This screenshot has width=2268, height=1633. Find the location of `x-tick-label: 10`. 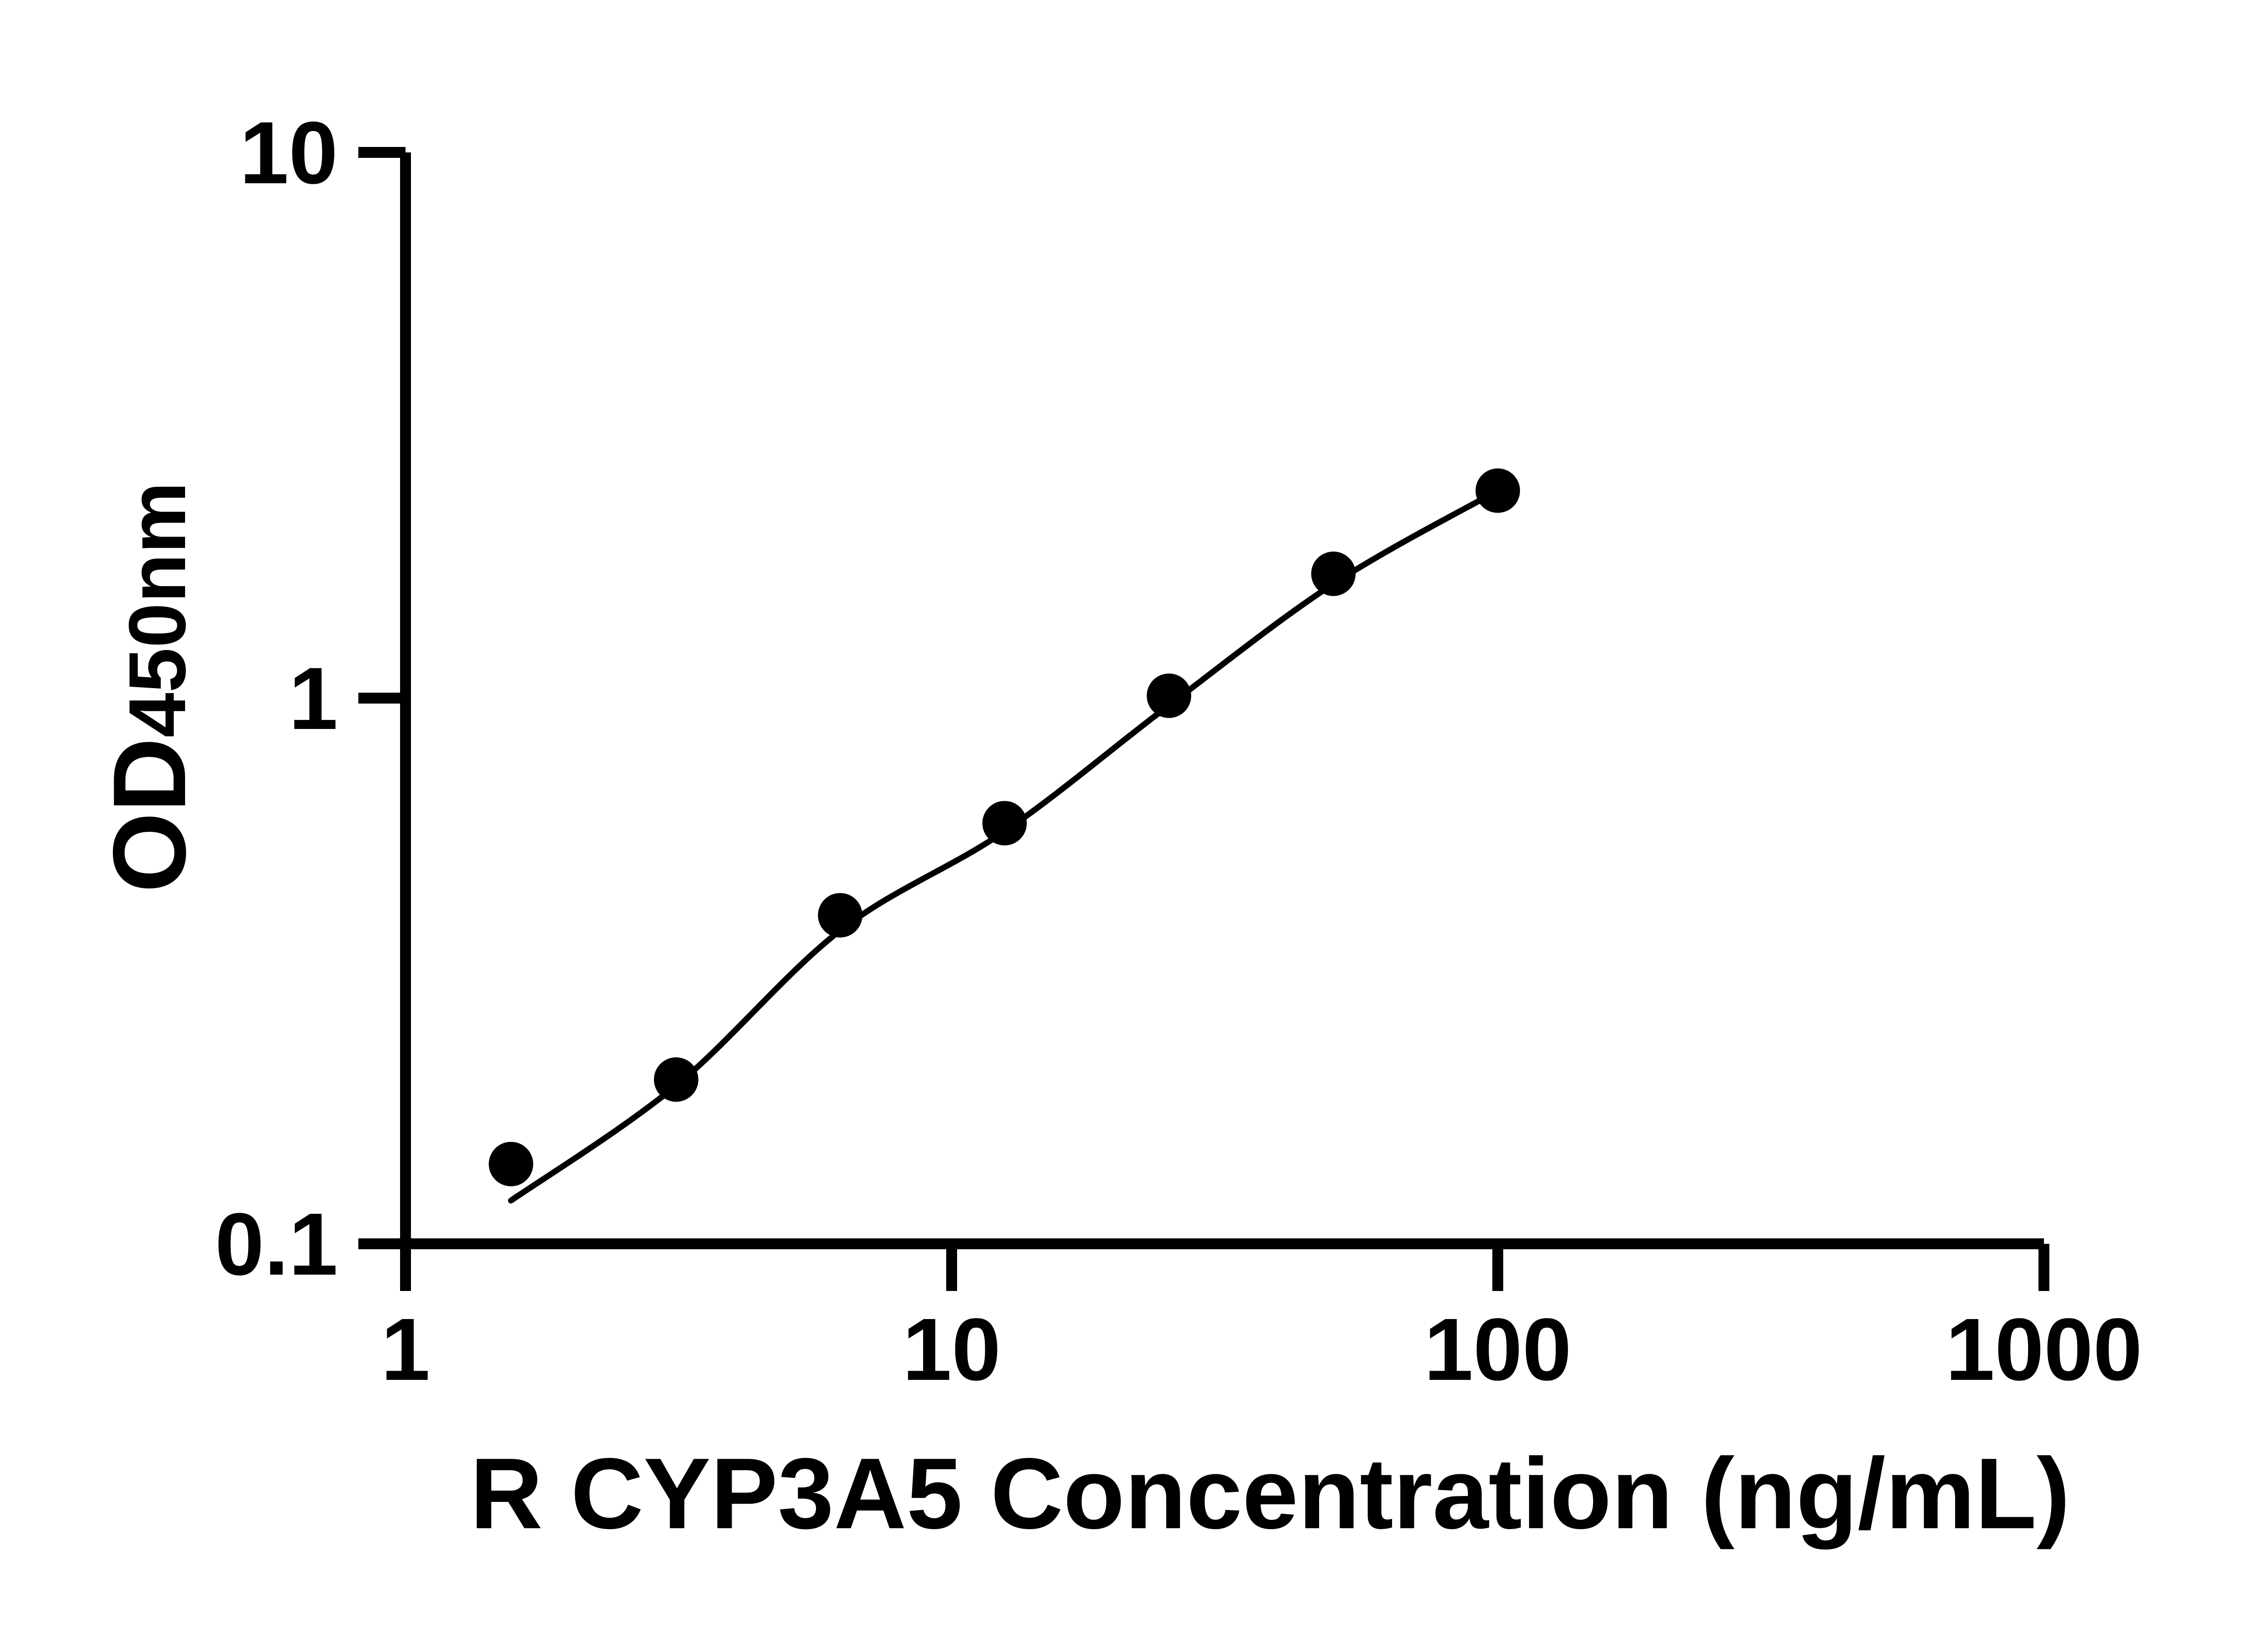

x-tick-label: 10 is located at coordinates (952, 1349).